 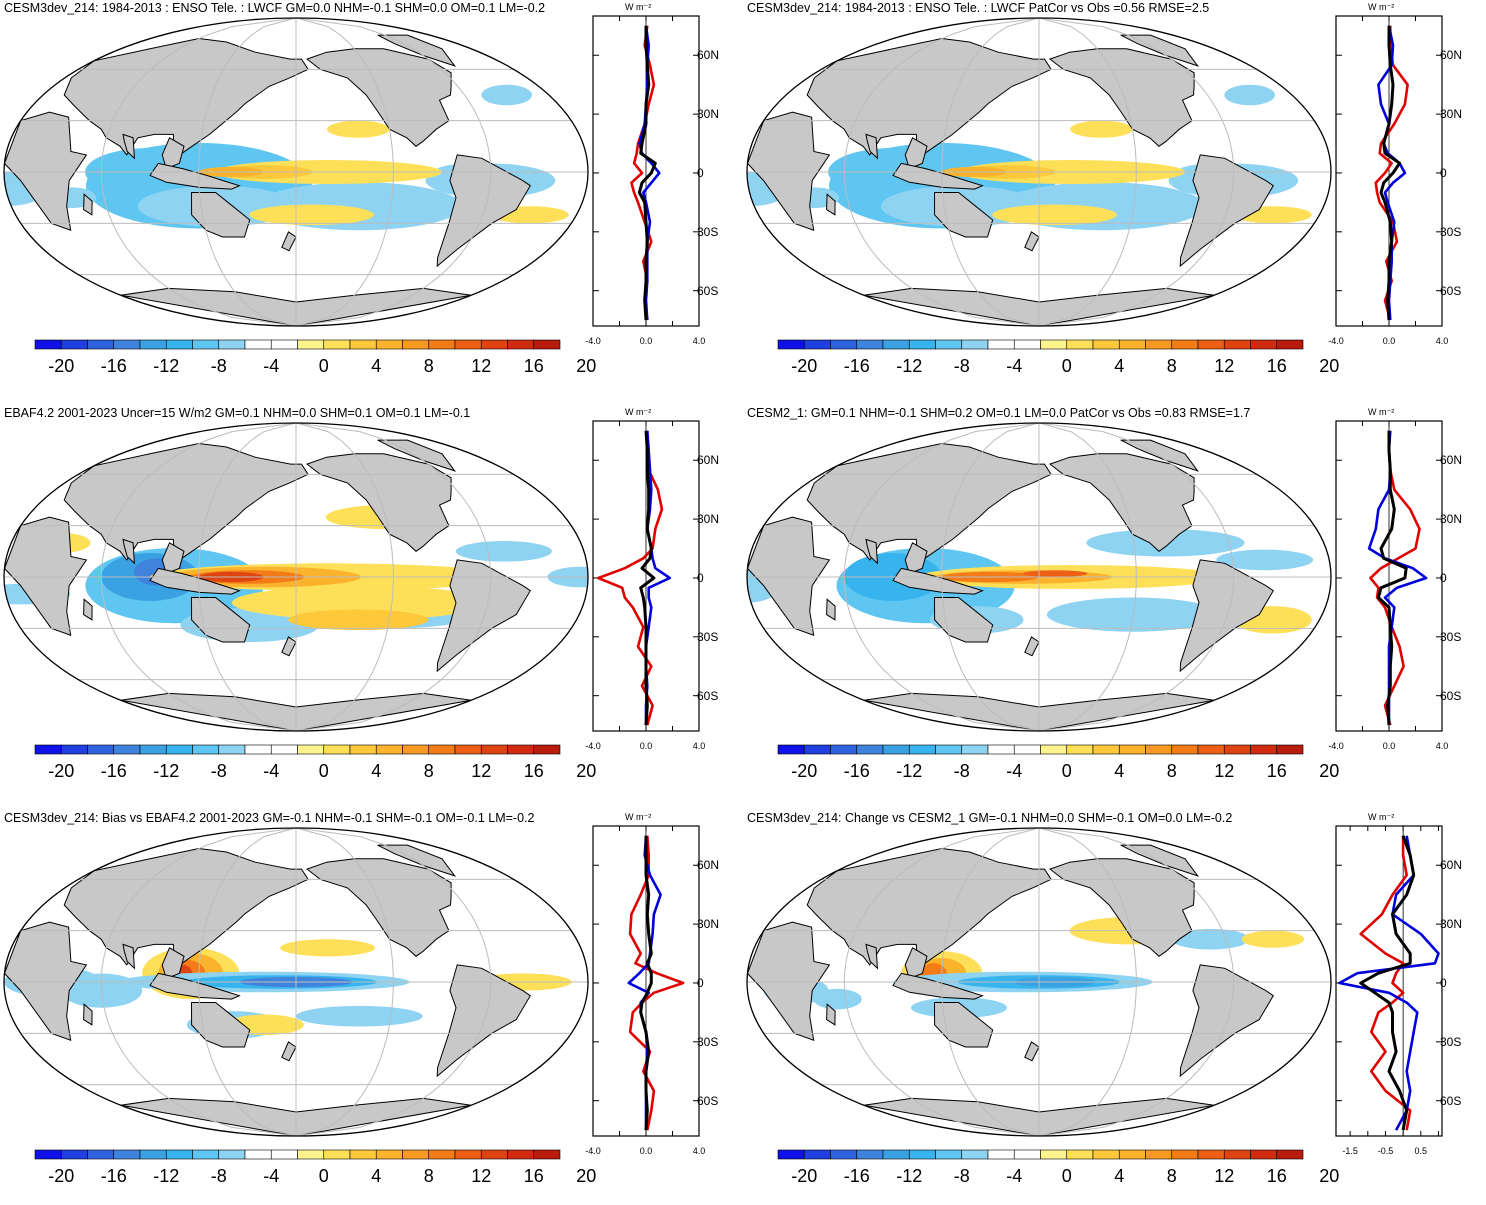 I want to click on colorbar, so click(x=1040, y=749).